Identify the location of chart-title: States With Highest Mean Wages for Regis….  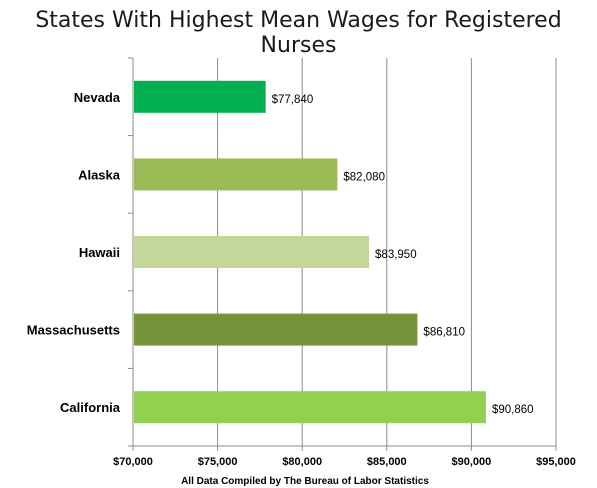
(298, 33).